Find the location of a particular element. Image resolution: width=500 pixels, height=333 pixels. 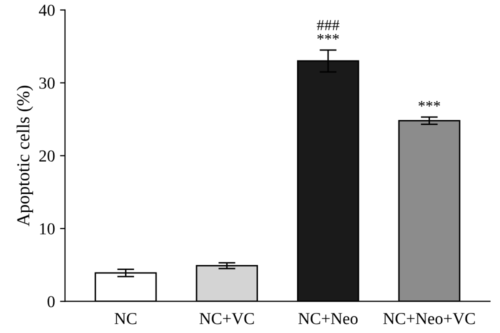

annotation: *** is located at coordinates (429, 104).